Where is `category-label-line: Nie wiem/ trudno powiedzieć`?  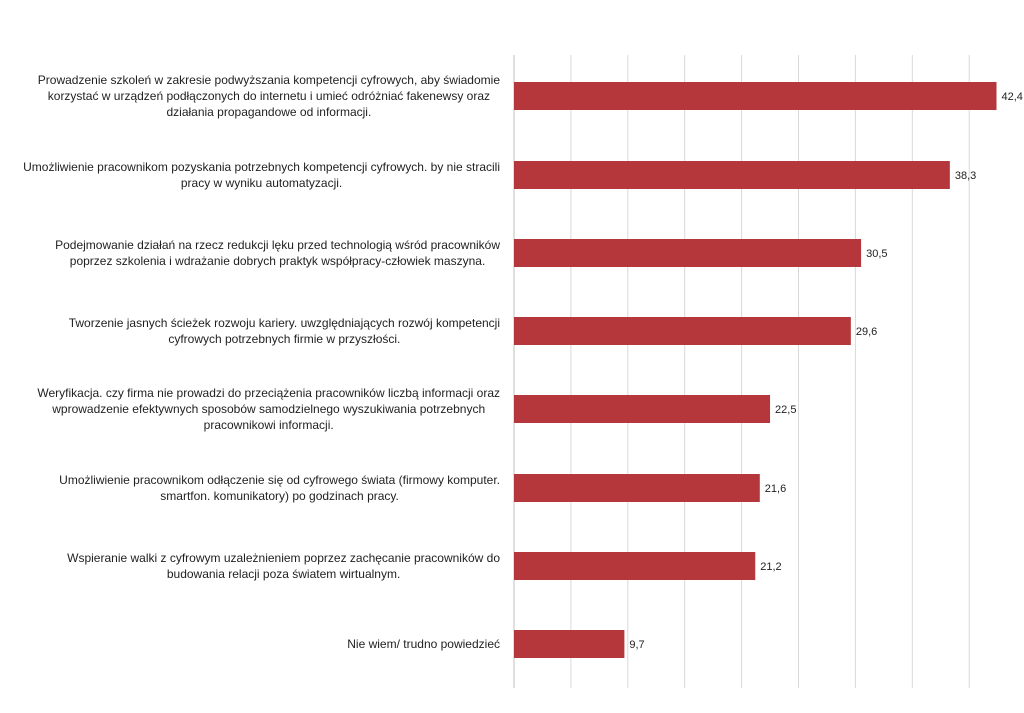 category-label-line: Nie wiem/ trudno powiedzieć is located at coordinates (423, 644).